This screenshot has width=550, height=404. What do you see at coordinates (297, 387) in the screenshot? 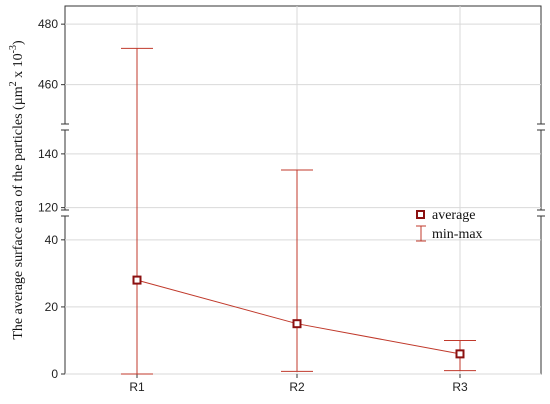
I see `x-tick-label: R2` at bounding box center [297, 387].